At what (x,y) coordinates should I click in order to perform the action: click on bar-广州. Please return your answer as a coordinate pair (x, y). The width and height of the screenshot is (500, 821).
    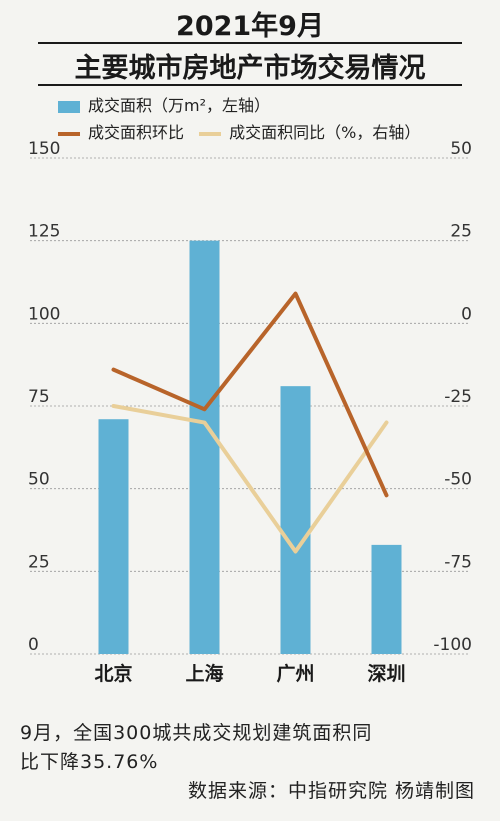
    Looking at the image, I should click on (295, 520).